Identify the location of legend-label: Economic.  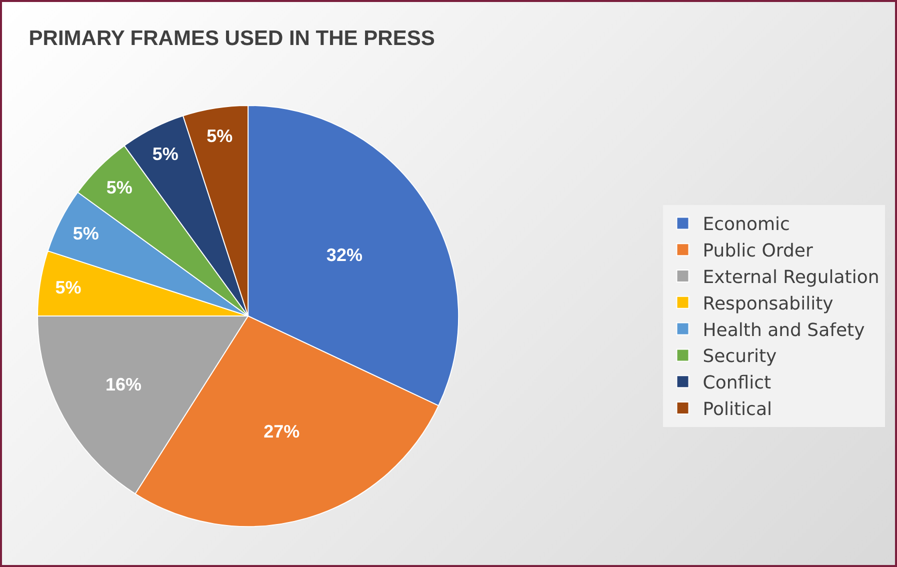
(746, 225).